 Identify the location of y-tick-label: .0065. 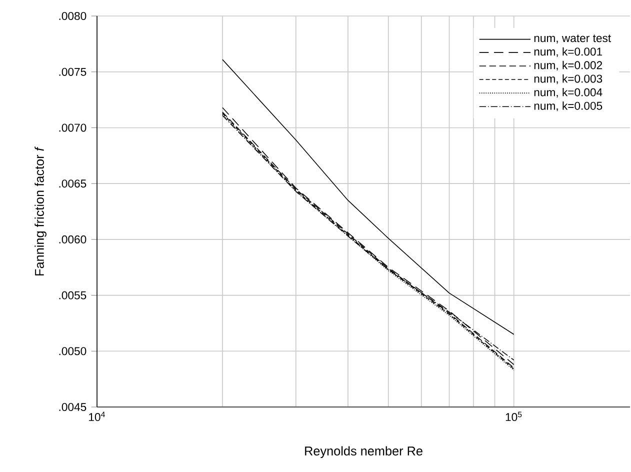
(72, 184).